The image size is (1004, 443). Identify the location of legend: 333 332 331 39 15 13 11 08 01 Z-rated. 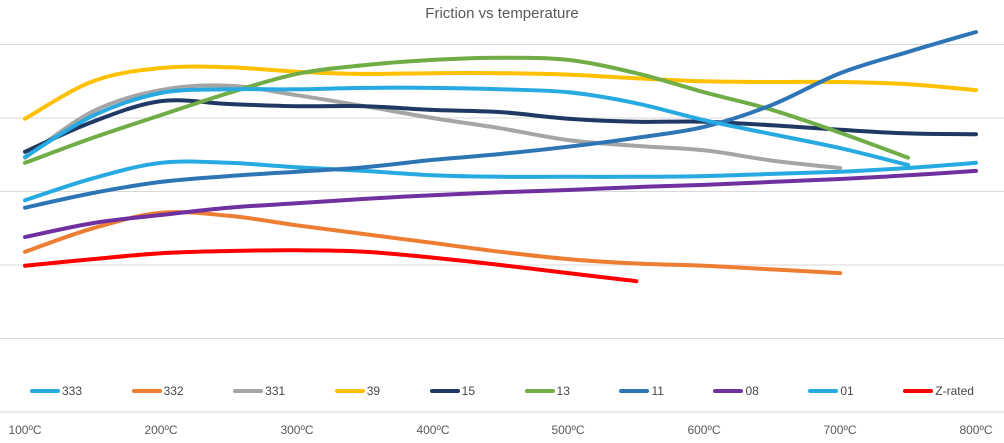
(502, 391).